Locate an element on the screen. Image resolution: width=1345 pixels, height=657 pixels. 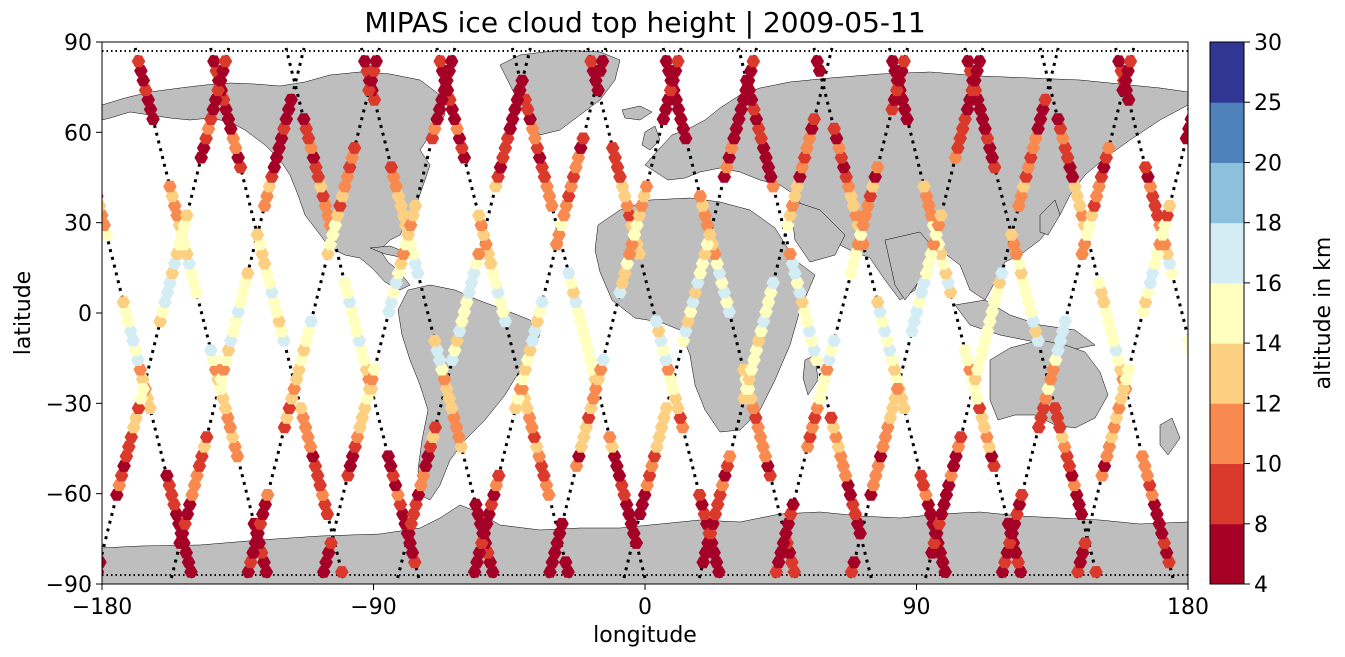
colorbar-tick-label: 18 is located at coordinates (1268, 224).